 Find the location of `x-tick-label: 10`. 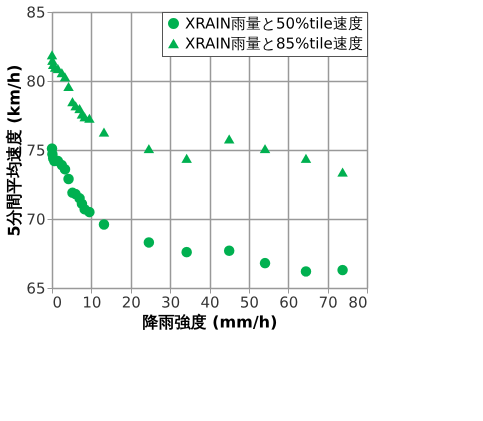

x-tick-label: 10 is located at coordinates (92, 303).